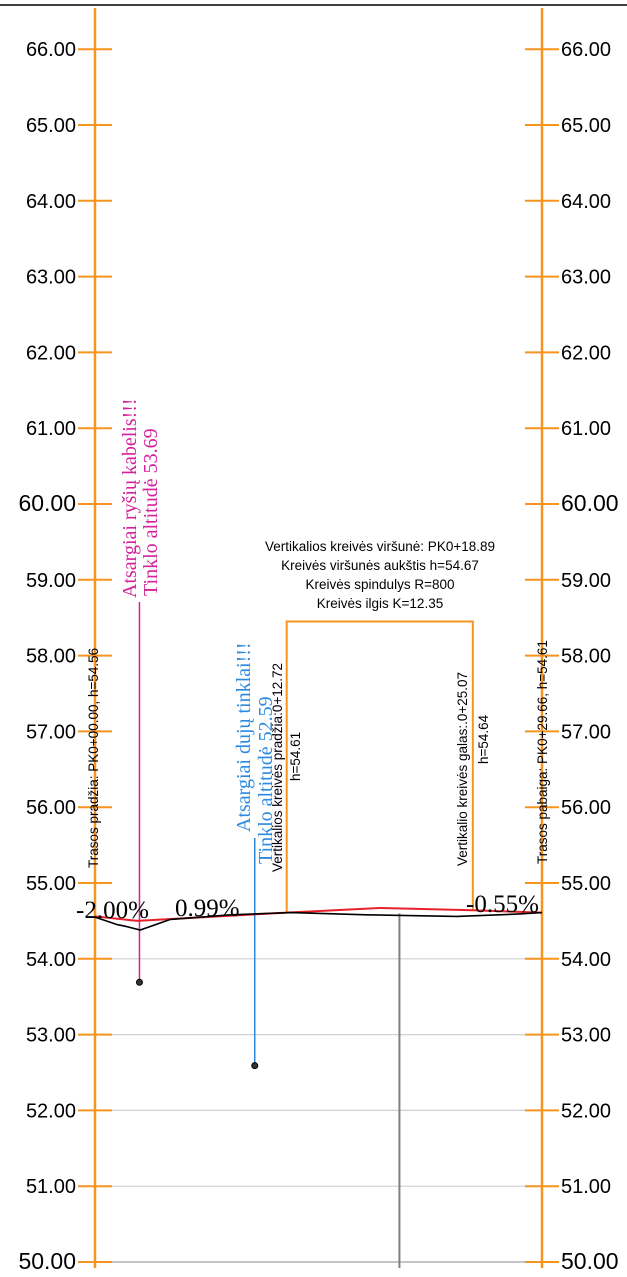 The image size is (627, 1277). What do you see at coordinates (380, 565) in the screenshot?
I see `vc-apex-height-label: Kreivės viršunės aukštis h=54.67` at bounding box center [380, 565].